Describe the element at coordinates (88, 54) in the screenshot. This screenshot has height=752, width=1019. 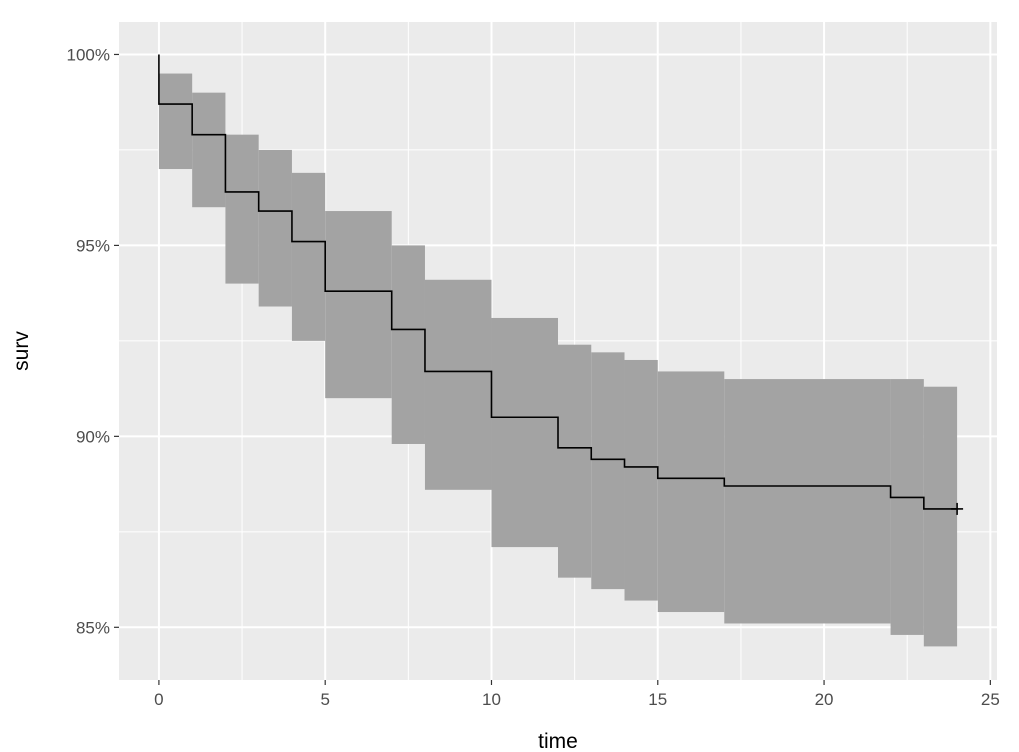
I see `y-tick-label: 100%` at that location.